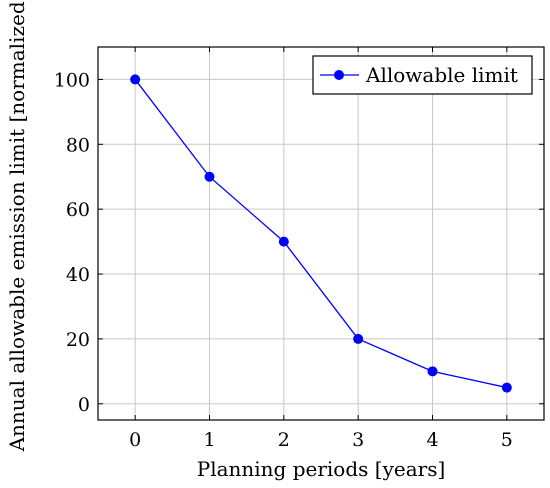  I want to click on y-tick-label: 60, so click(78, 210).